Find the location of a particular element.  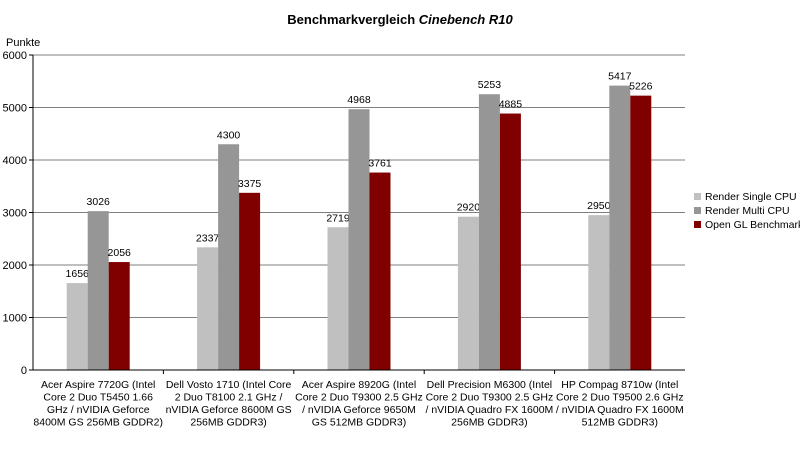

category-label: Dell Precision M6300 (Intel is located at coordinates (489, 385).